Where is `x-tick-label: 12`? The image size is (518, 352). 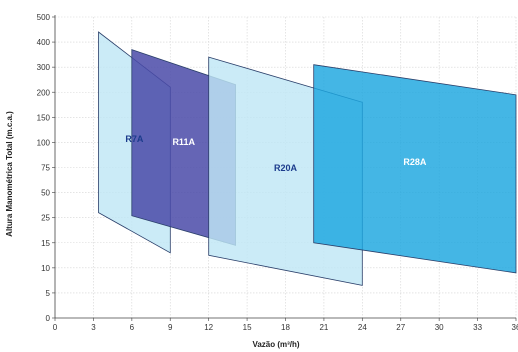 x-tick-label: 12 is located at coordinates (208, 327).